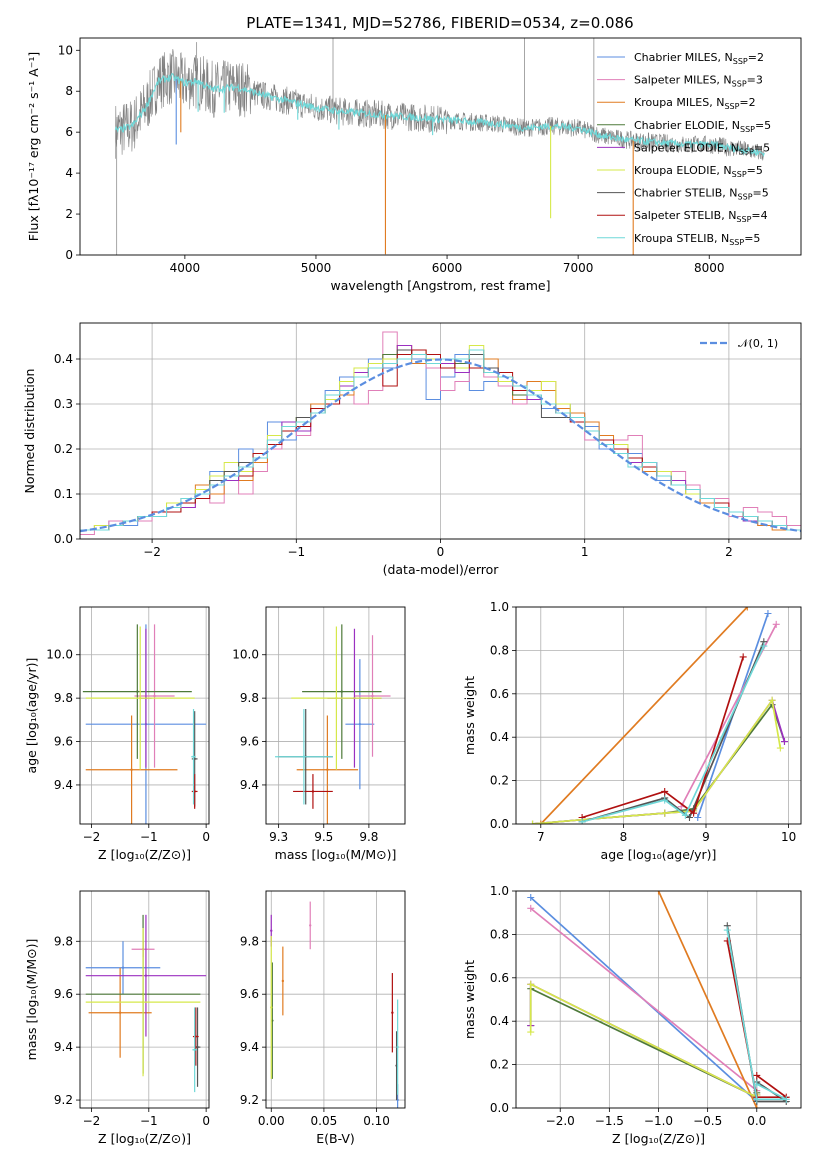 The height and width of the screenshot is (1170, 819). Describe the element at coordinates (197, 1047) in the screenshot. I see `point-chabrier_stelib` at that location.